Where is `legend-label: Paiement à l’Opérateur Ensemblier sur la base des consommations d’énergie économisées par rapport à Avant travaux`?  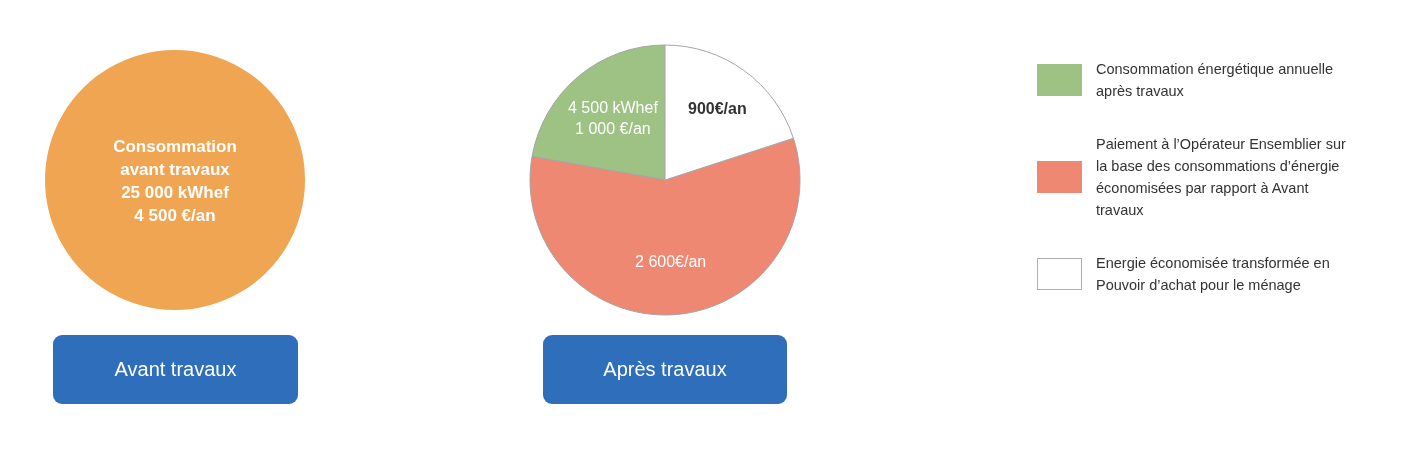
legend-label: Paiement à l’Opérateur Ensemblier sur la base des consommations d’énergie économisées par rapport à Avant travaux is located at coordinates (1221, 177).